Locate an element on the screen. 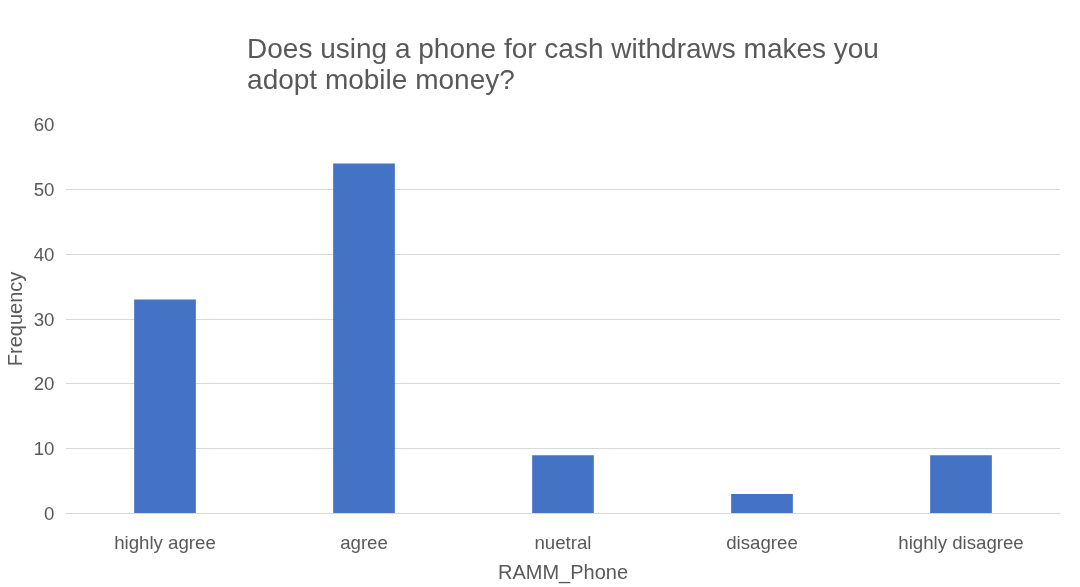 Image resolution: width=1080 pixels, height=587 pixels. x-tick-label: highly disagree is located at coordinates (961, 542).